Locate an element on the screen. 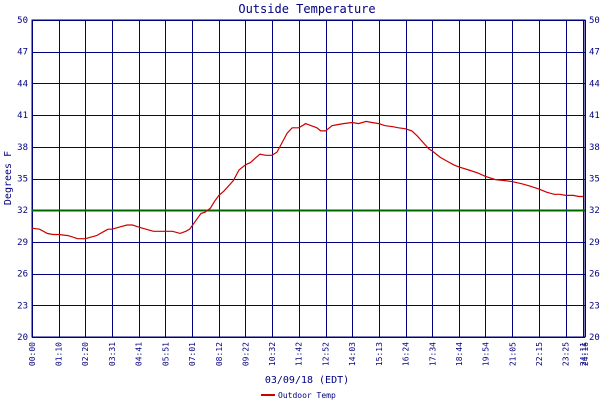 The height and width of the screenshot is (400, 600). y-tick-label: 23 is located at coordinates (22, 306).